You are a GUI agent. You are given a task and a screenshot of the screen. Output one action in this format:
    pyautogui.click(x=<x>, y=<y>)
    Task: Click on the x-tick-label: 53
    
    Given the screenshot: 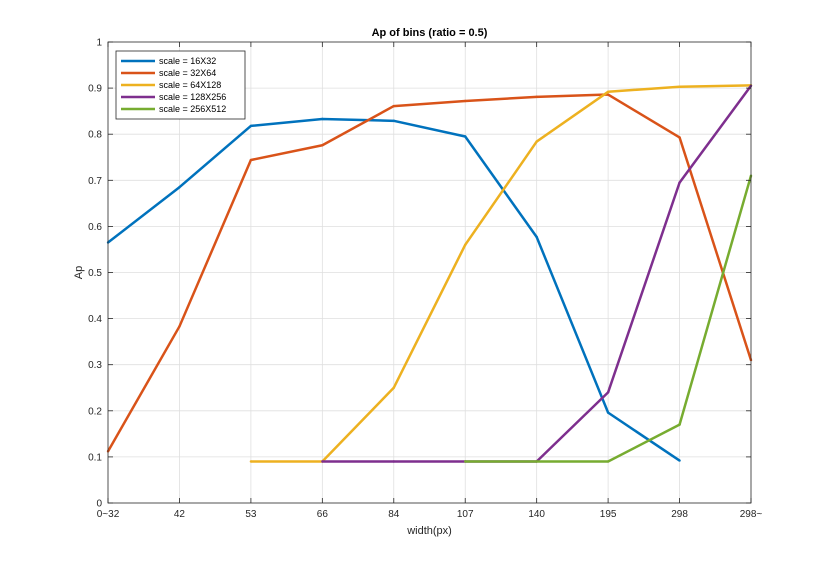 What is the action you would take?
    pyautogui.click(x=251, y=514)
    